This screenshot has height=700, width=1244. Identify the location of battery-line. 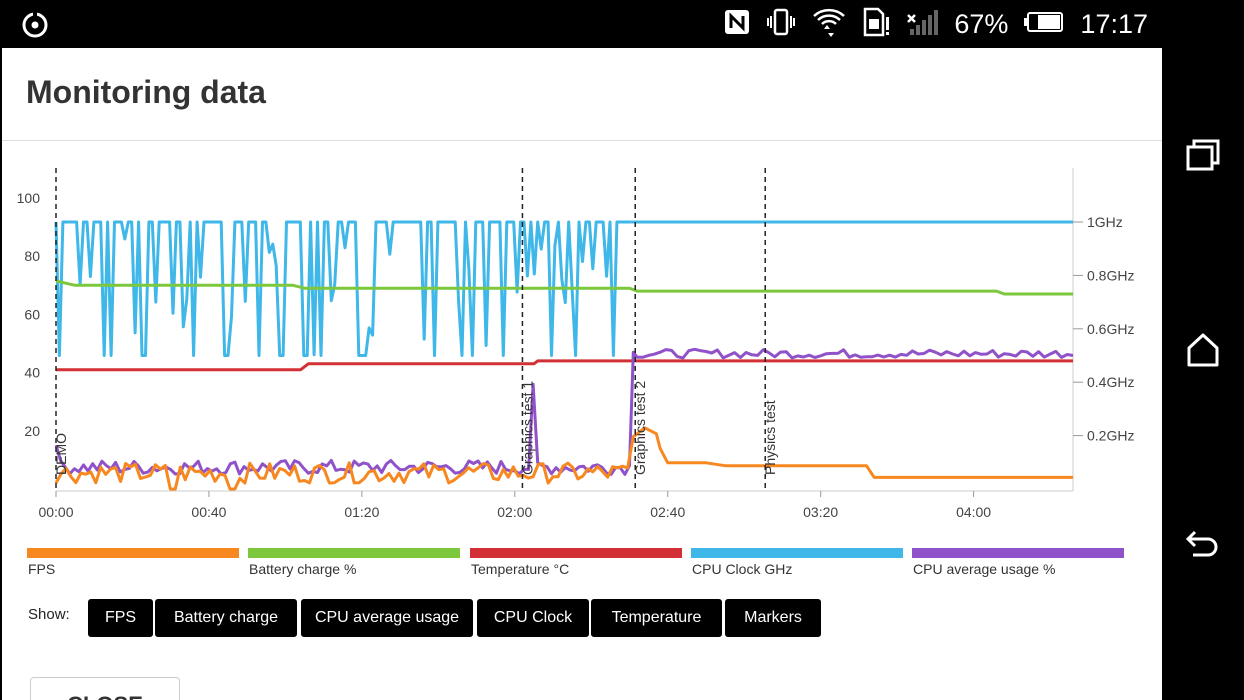
(564, 287).